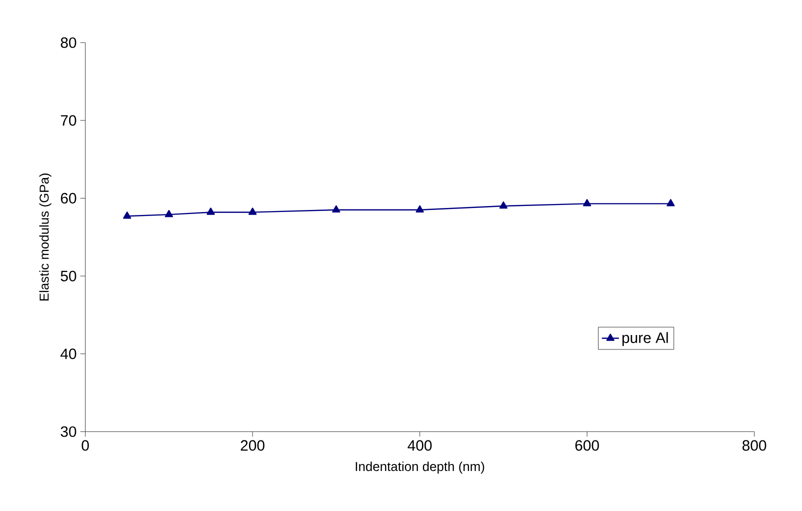  What do you see at coordinates (68, 42) in the screenshot?
I see `y-tick-label: 80` at bounding box center [68, 42].